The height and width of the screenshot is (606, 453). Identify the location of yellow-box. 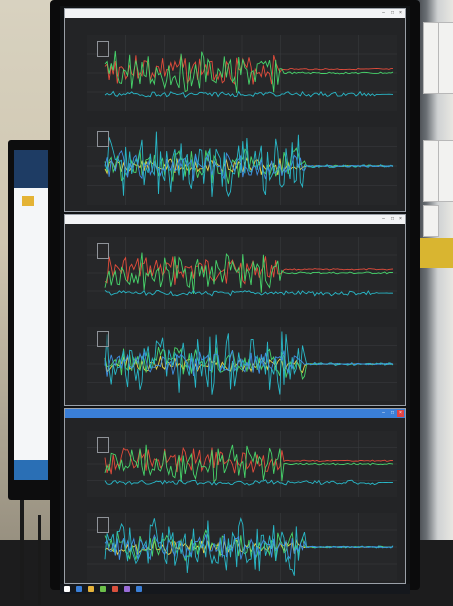
(435, 253).